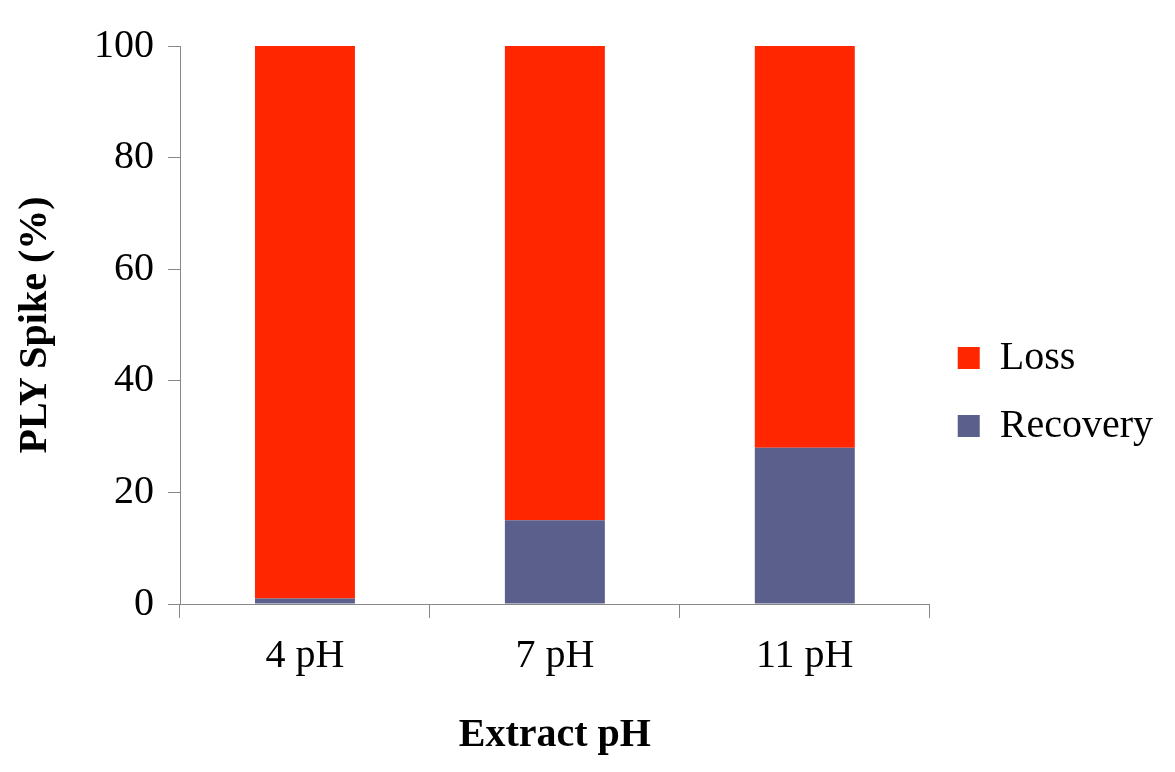  What do you see at coordinates (555, 653) in the screenshot?
I see `x-tick-label: 7 pH` at bounding box center [555, 653].